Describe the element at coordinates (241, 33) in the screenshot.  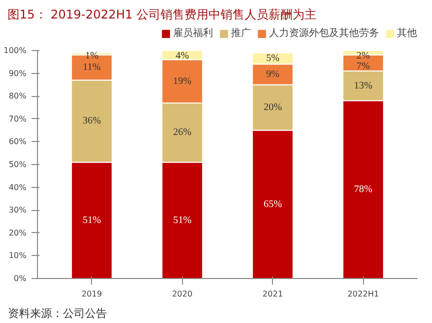
I see `legend-label: 推广` at that location.